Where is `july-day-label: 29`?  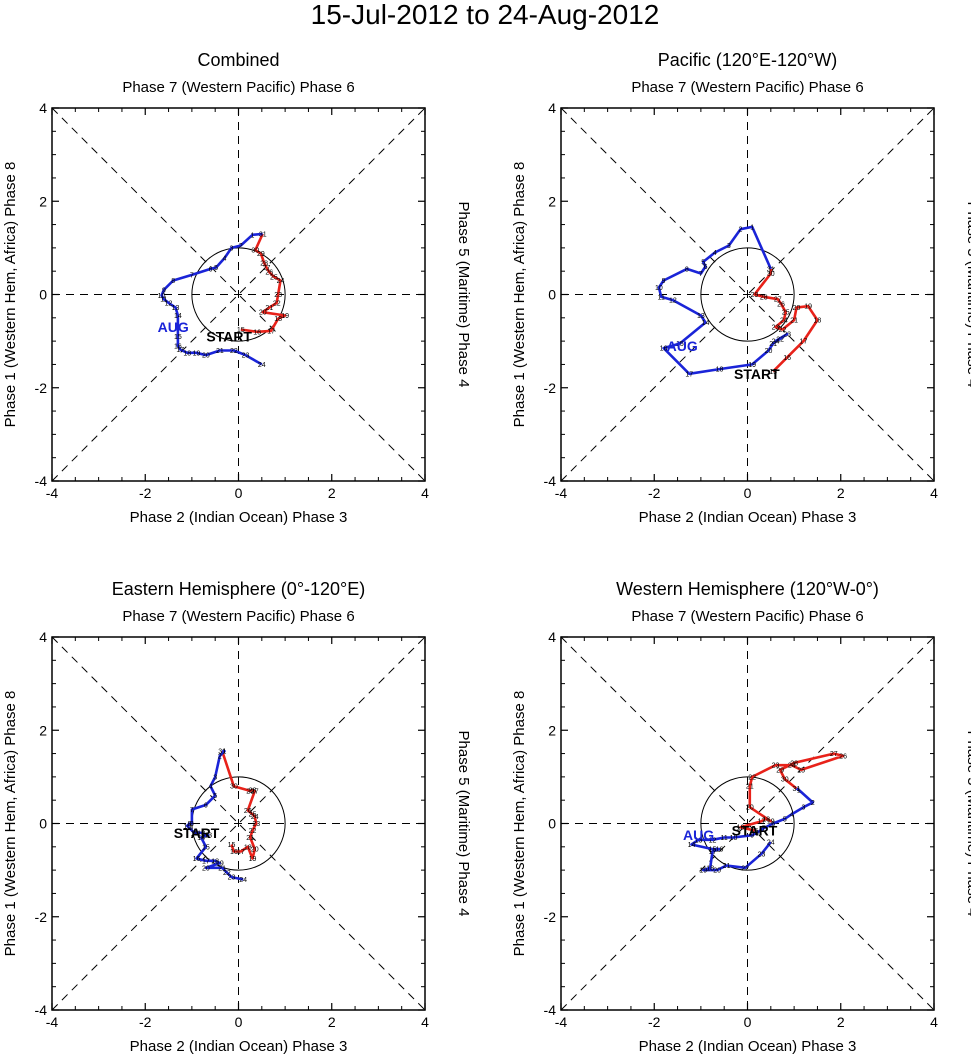
july-day-label: 29 is located at coordinates (755, 295).